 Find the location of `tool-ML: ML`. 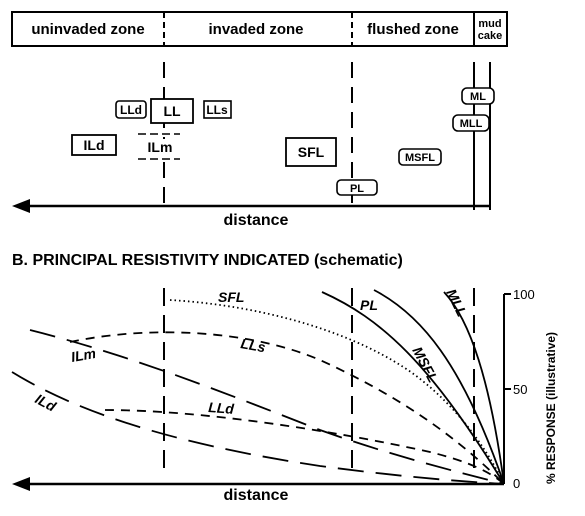

tool-ML: ML is located at coordinates (478, 96).